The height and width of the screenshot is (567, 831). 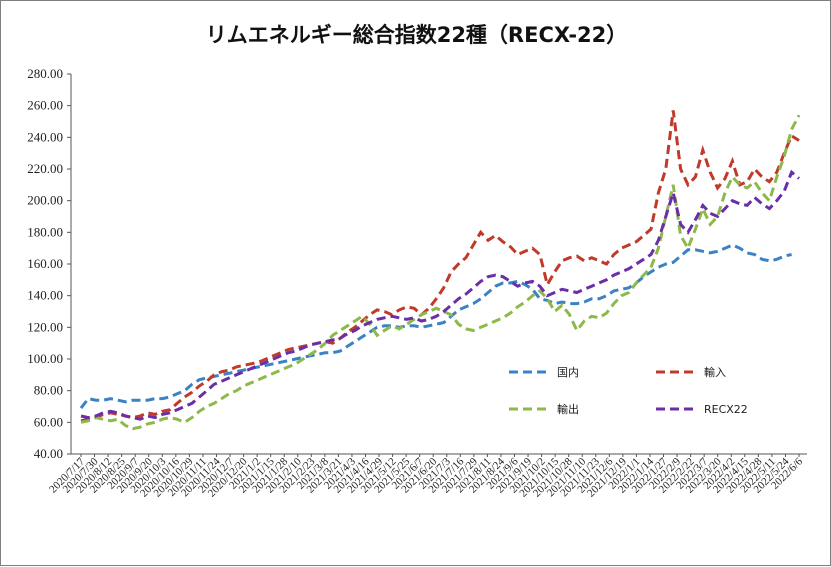 What do you see at coordinates (45, 105) in the screenshot?
I see `y-tick-label: 260.00` at bounding box center [45, 105].